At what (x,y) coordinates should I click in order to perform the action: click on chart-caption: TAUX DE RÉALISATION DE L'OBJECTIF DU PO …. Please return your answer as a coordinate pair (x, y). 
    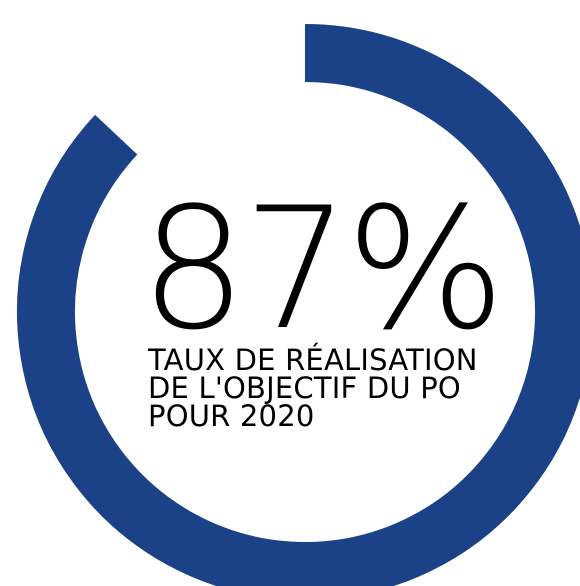
    Looking at the image, I should click on (313, 388).